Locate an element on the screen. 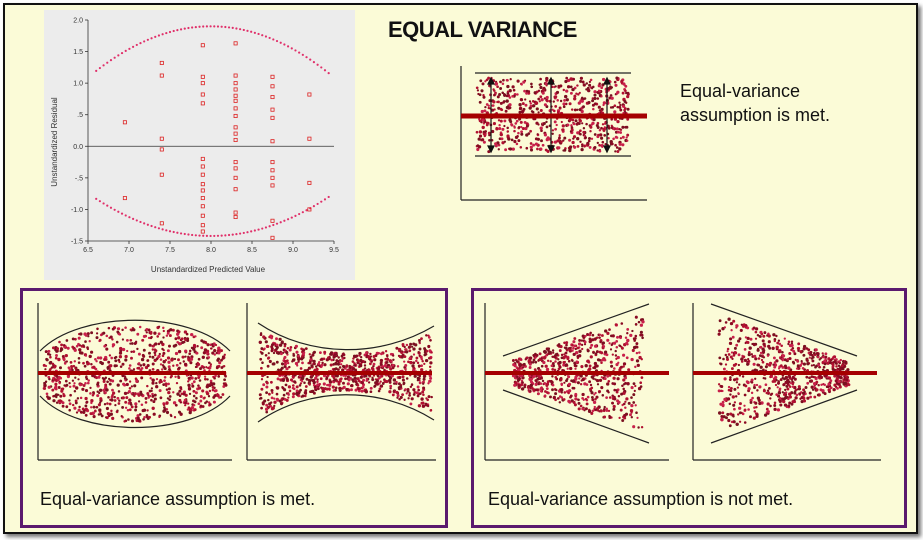  scatter-y-tick-label: -1.5 is located at coordinates (77, 242).